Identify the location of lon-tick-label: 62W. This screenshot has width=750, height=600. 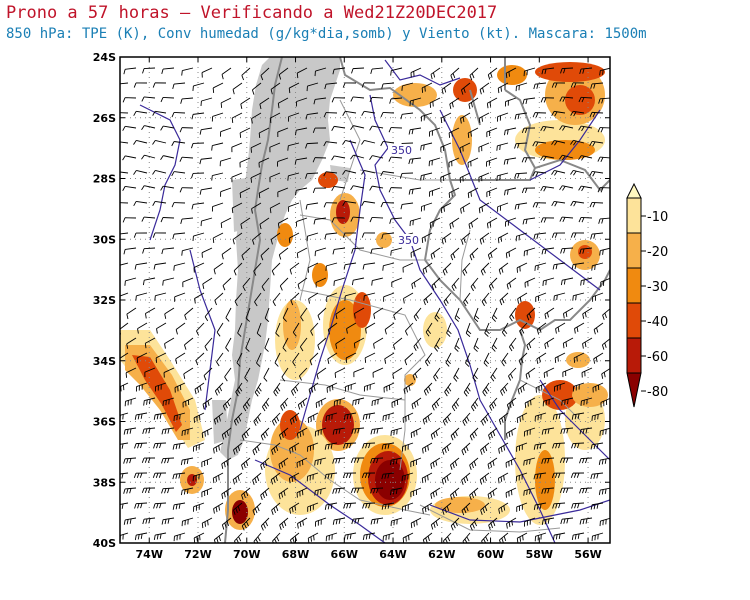
(441, 554).